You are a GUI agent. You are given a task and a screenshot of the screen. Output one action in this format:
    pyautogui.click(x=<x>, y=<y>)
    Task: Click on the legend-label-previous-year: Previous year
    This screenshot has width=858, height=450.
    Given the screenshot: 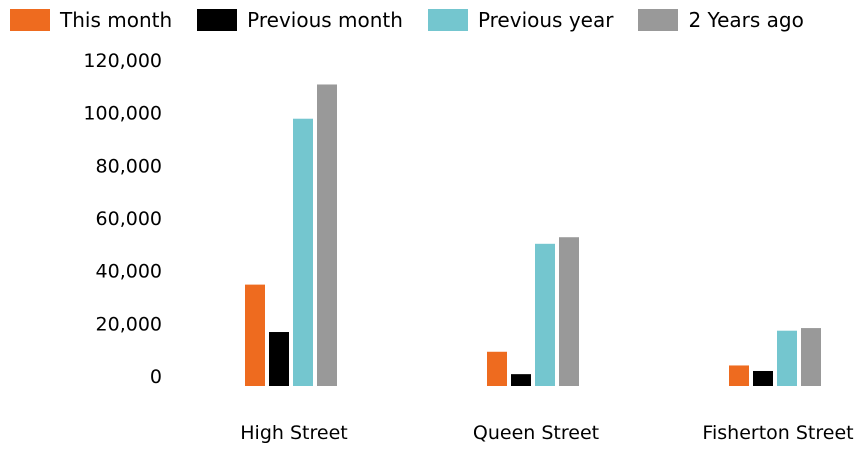 What is the action you would take?
    pyautogui.click(x=545, y=20)
    